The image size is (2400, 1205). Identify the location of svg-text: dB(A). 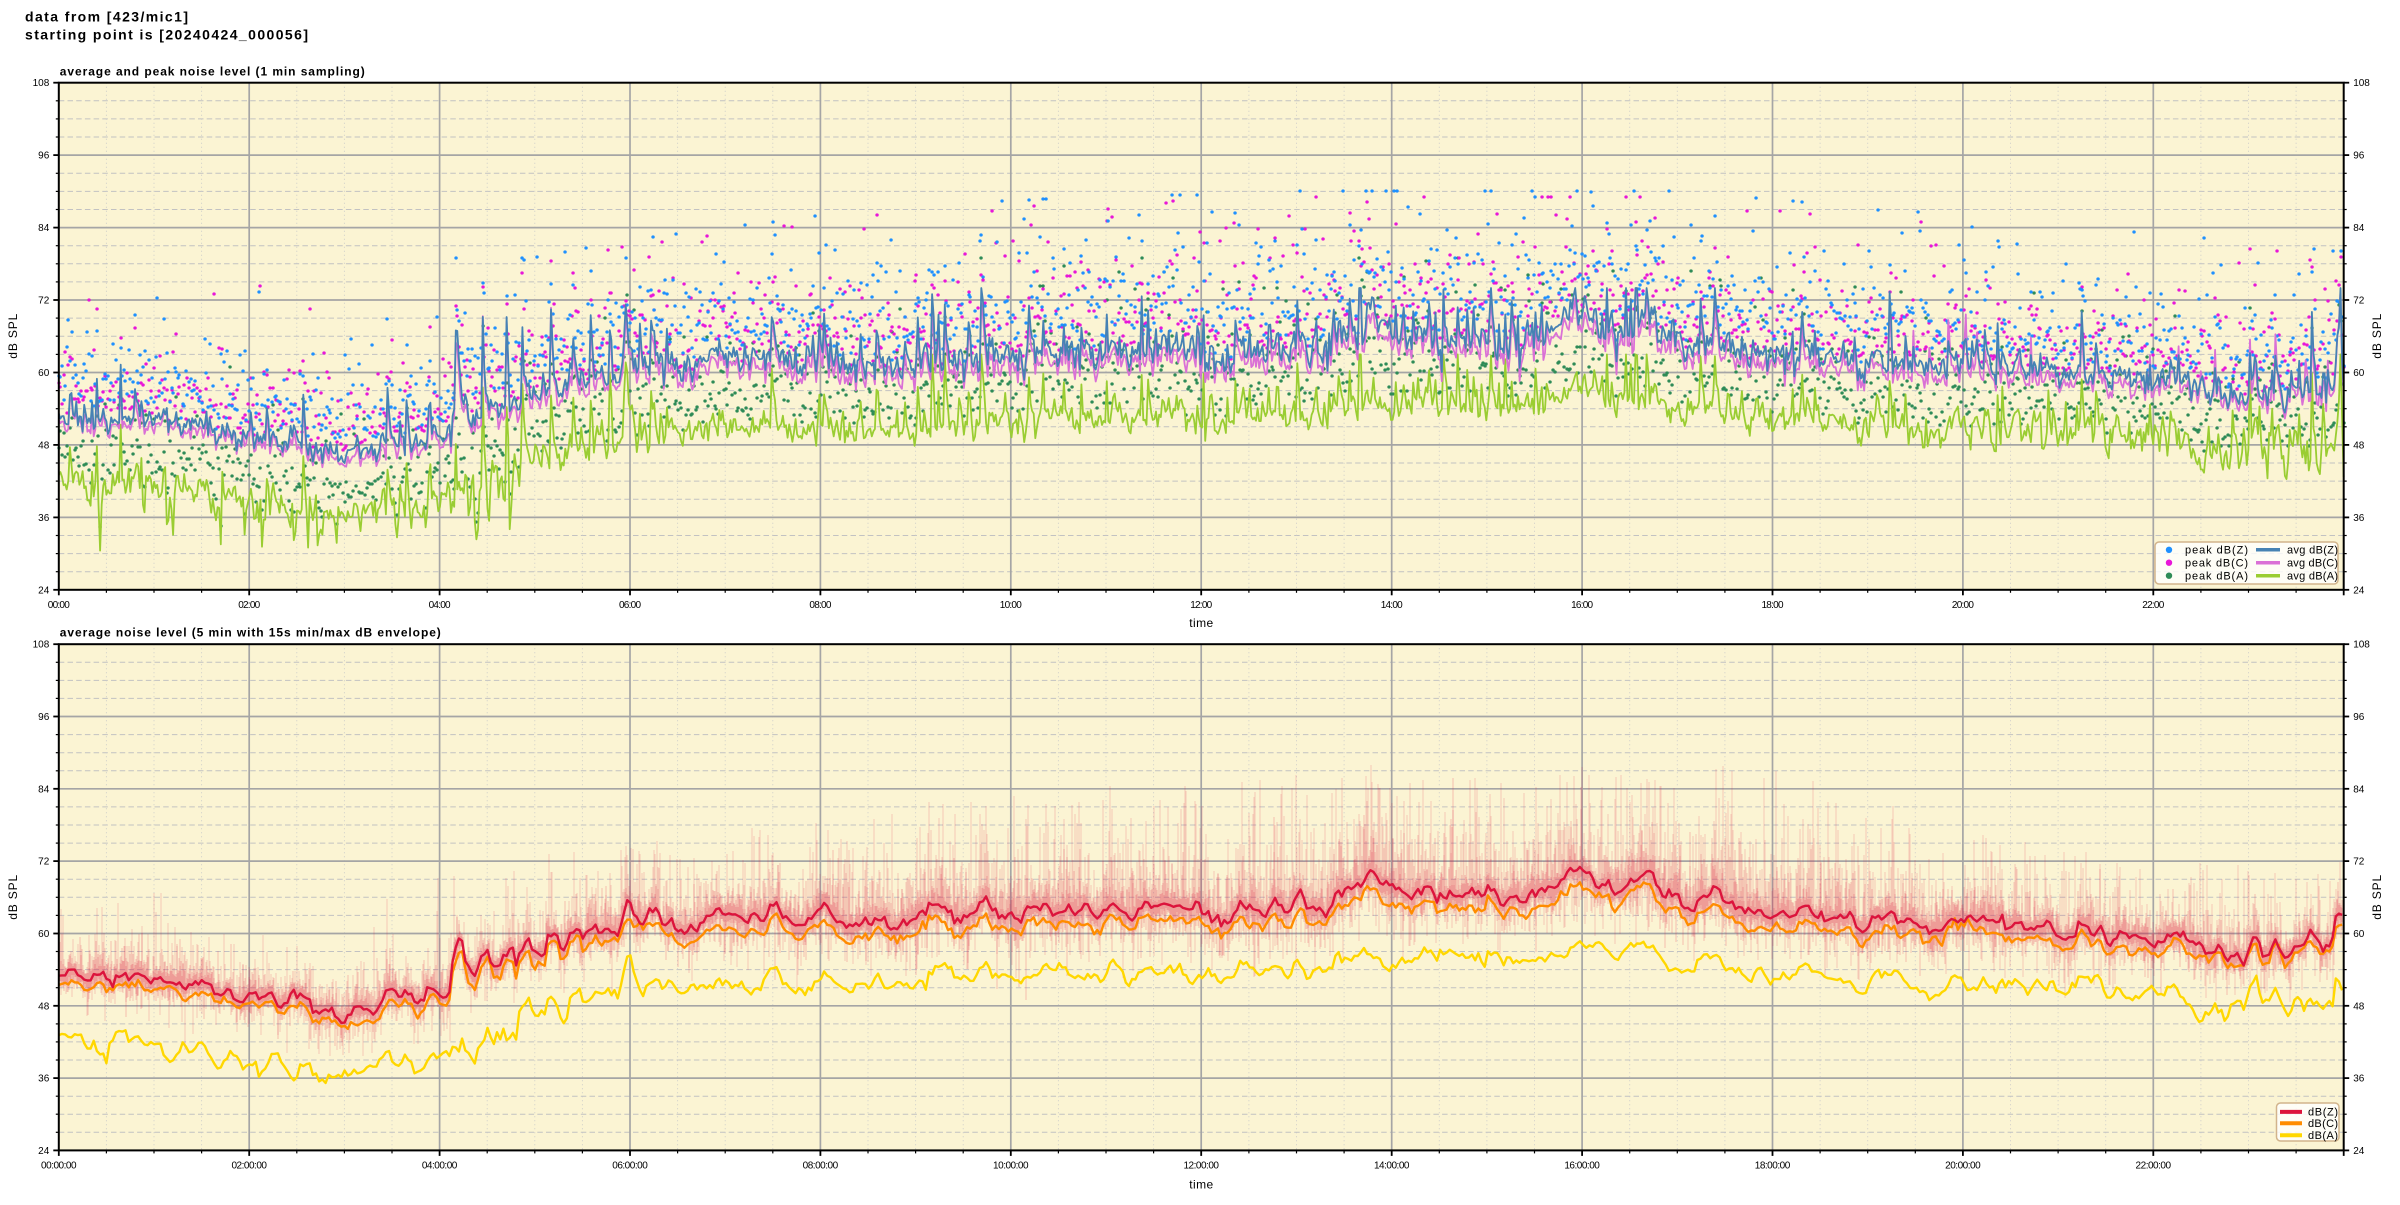
(2323, 1136).